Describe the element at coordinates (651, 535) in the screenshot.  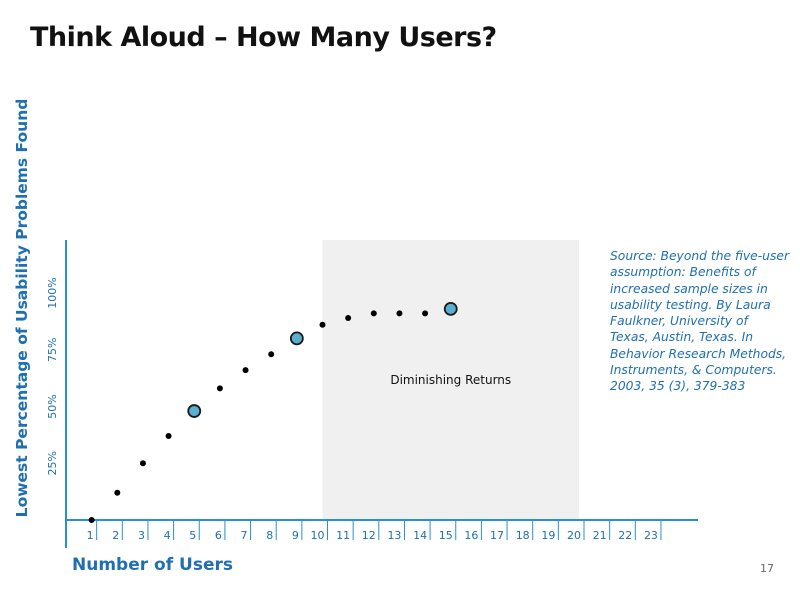
I see `x-tick-label: 23` at that location.